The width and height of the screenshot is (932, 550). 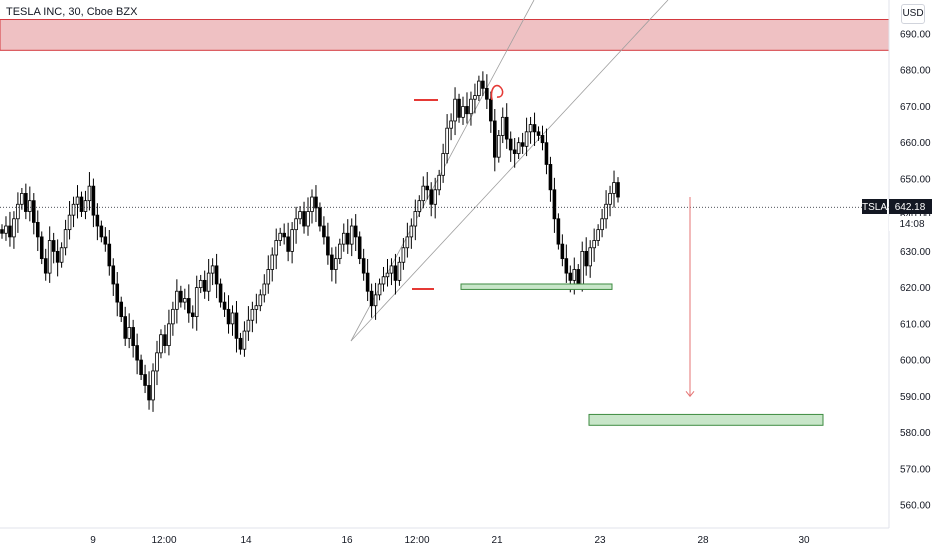 What do you see at coordinates (600, 540) in the screenshot?
I see `x-tick-label: 23` at bounding box center [600, 540].